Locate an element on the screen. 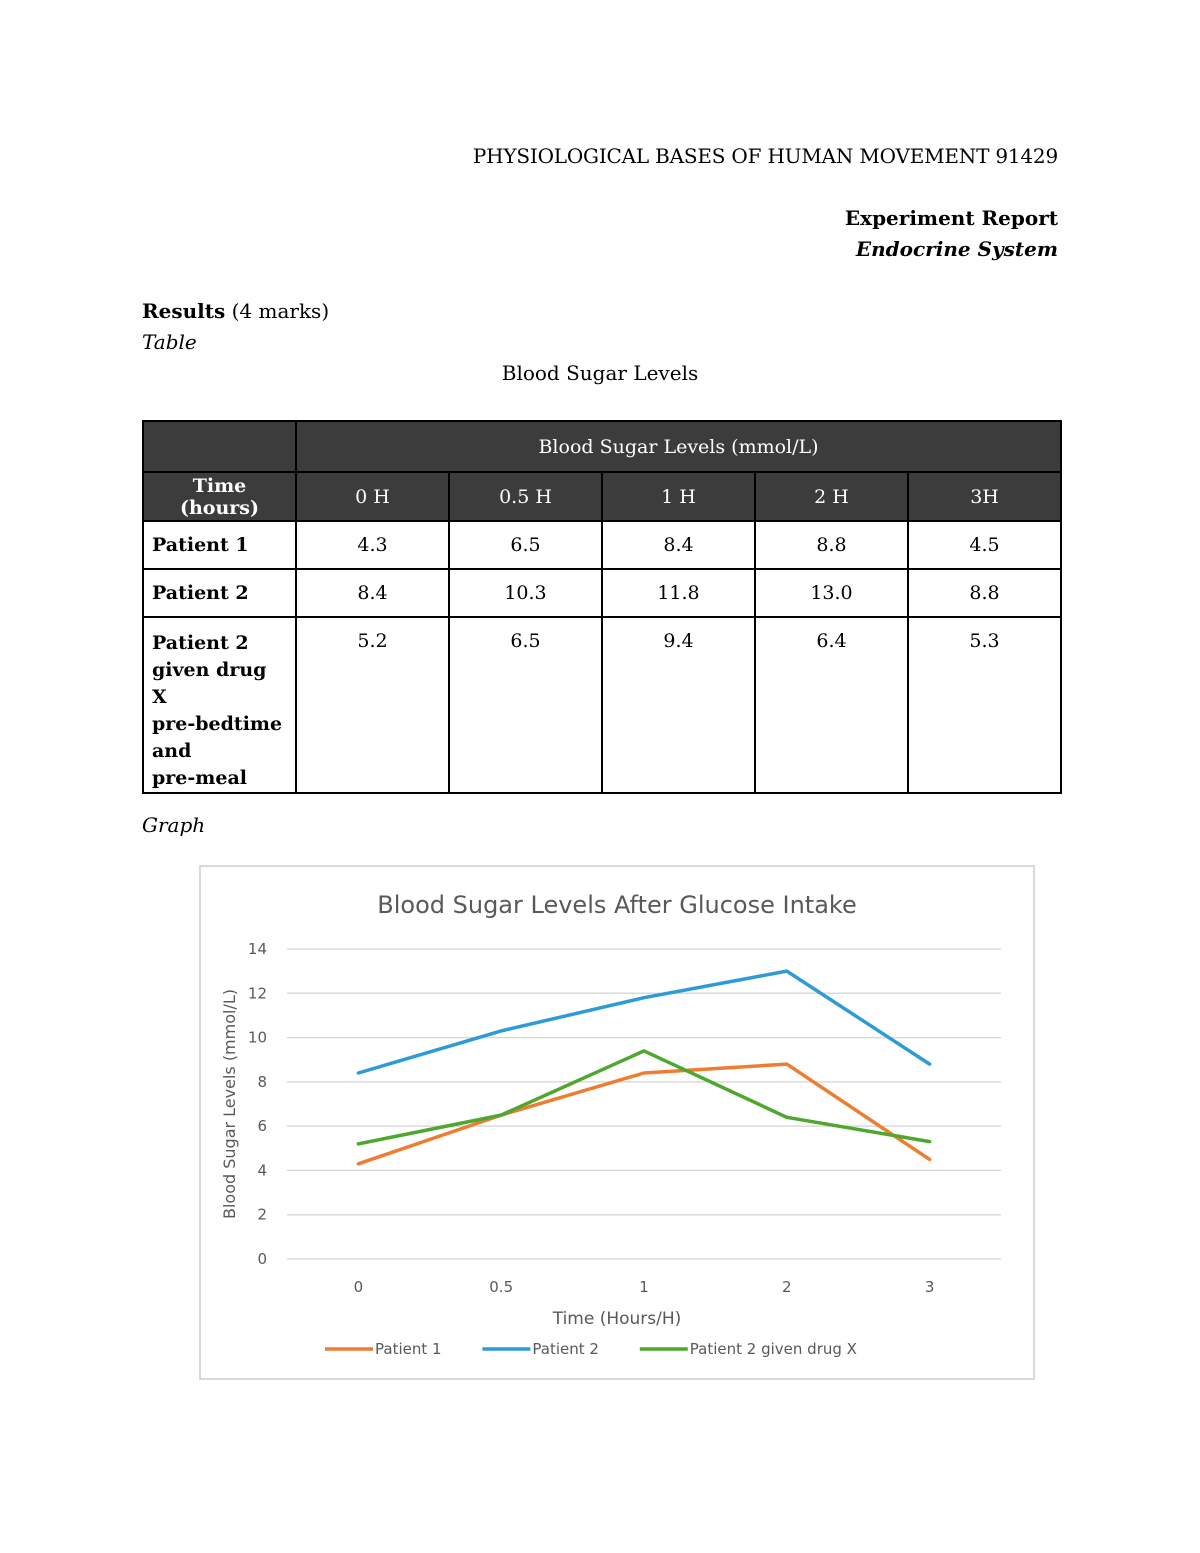 This screenshot has height=1553, width=1200. table-group-header-row: Blood Sugar Levels (mmol/L) is located at coordinates (602, 446).